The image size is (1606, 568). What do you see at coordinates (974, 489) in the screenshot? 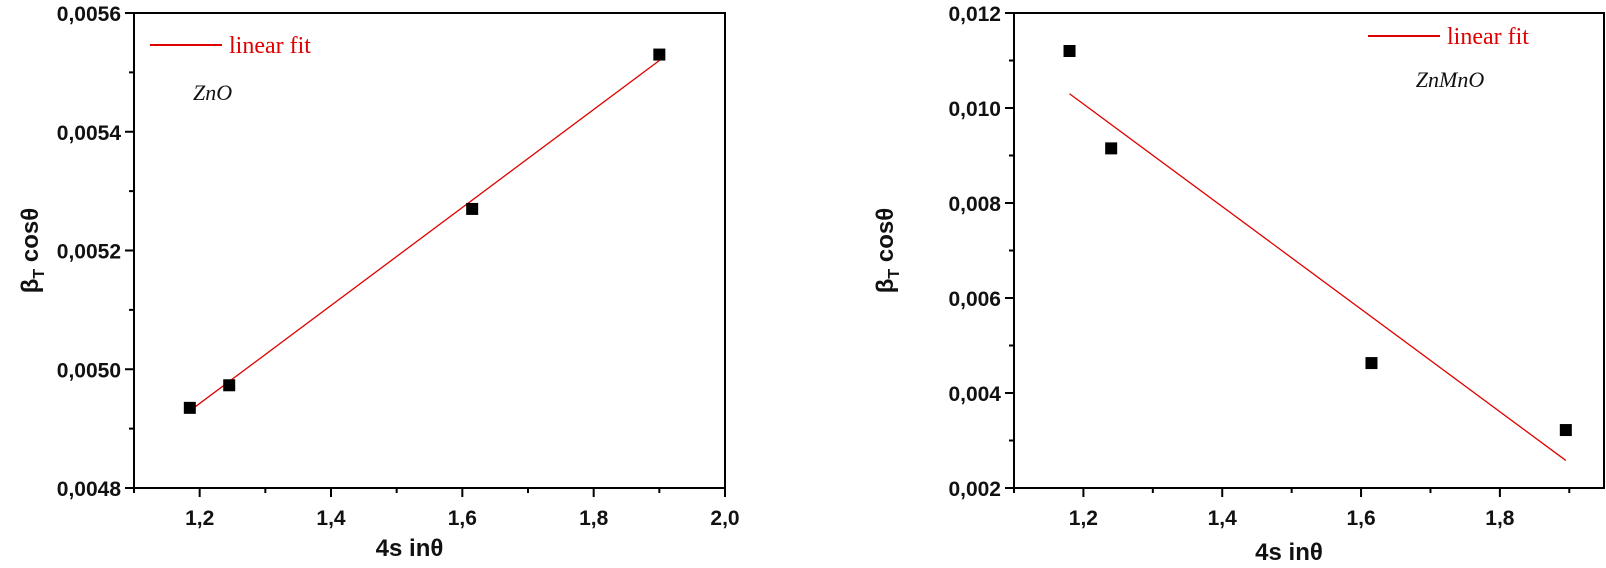
I see `y-tick-label: 0,002` at bounding box center [974, 489].